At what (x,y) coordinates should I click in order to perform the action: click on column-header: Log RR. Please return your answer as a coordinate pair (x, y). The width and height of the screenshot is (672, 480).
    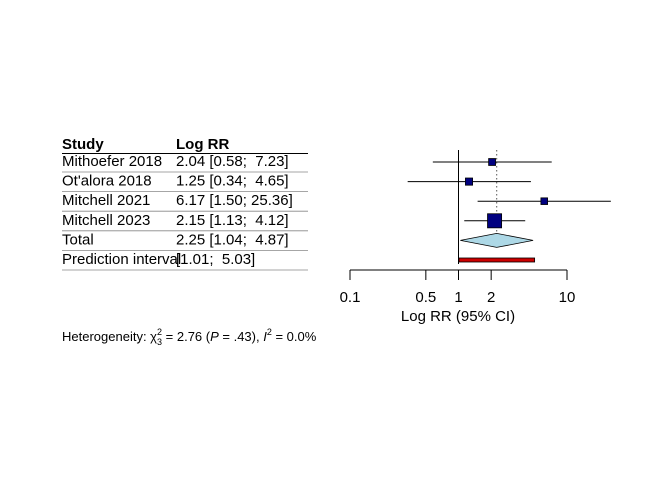
    Looking at the image, I should click on (202, 144).